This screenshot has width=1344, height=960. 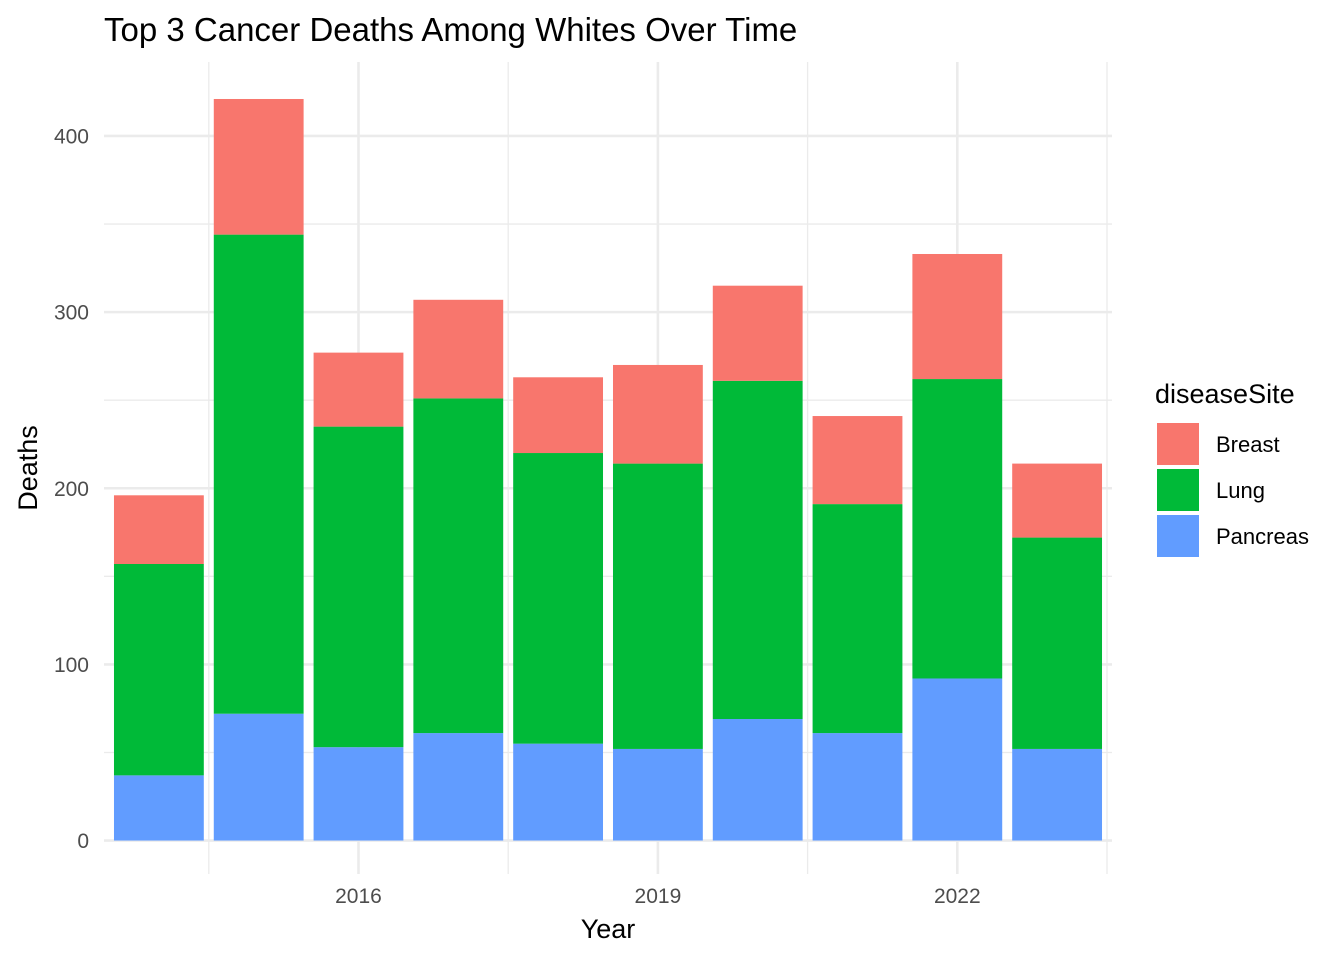 I want to click on bar-breast-2019, so click(x=657, y=414).